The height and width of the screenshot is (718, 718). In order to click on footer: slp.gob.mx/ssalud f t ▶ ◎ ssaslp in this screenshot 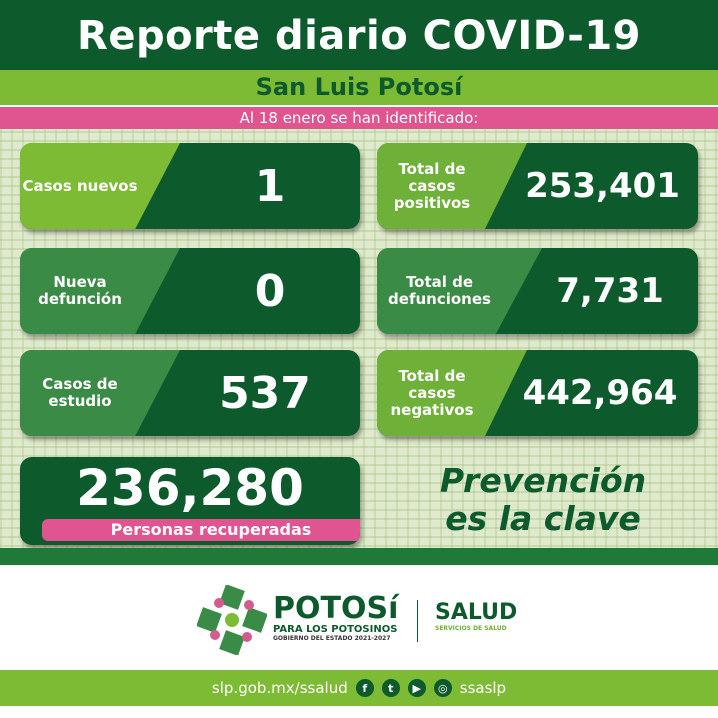, I will do `click(359, 688)`.